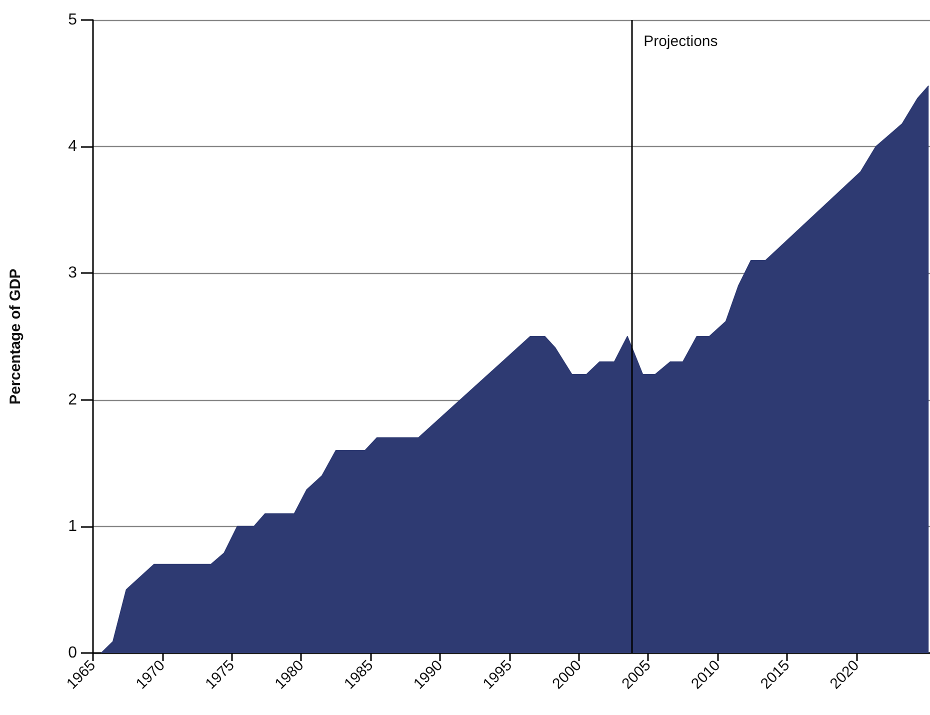  I want to click on y-axis-title: Percentage of GDP, so click(15, 336).